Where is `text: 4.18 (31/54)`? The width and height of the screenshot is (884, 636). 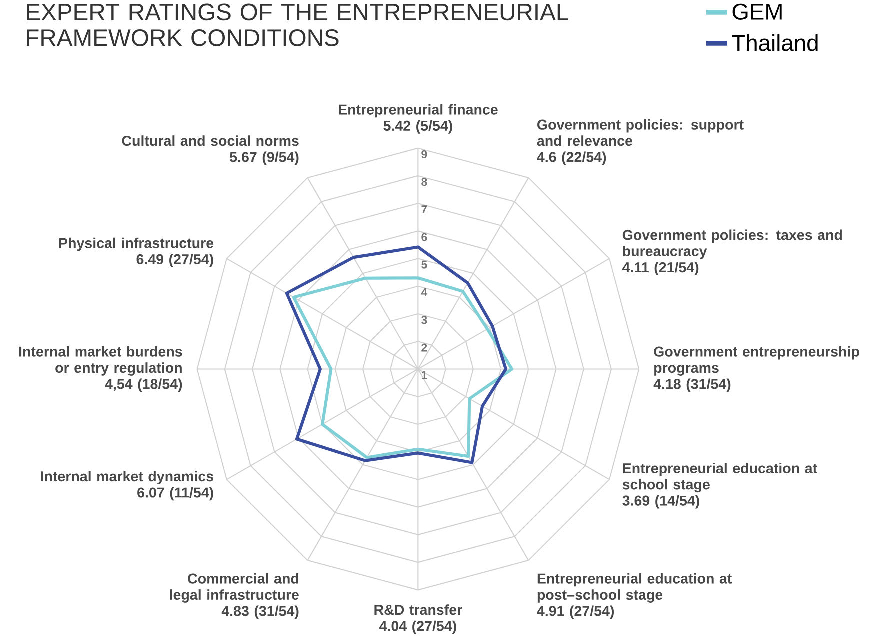 text: 4.18 (31/54) is located at coordinates (692, 385).